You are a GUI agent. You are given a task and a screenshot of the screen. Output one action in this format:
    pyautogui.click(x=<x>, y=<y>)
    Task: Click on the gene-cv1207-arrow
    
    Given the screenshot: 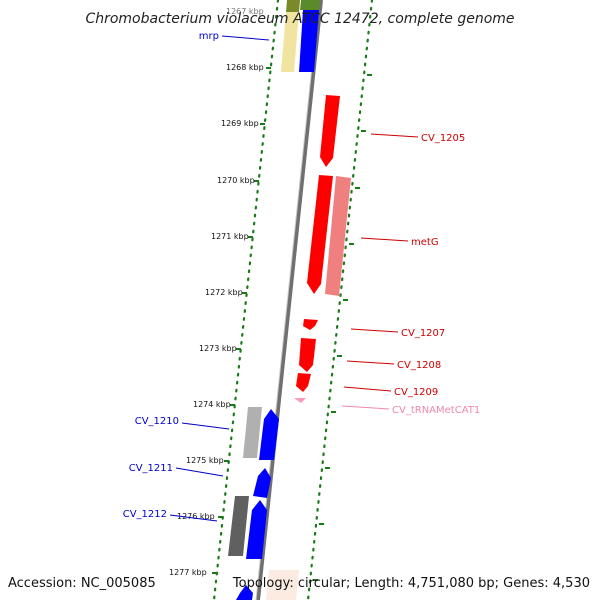 What is the action you would take?
    pyautogui.click(x=310, y=324)
    